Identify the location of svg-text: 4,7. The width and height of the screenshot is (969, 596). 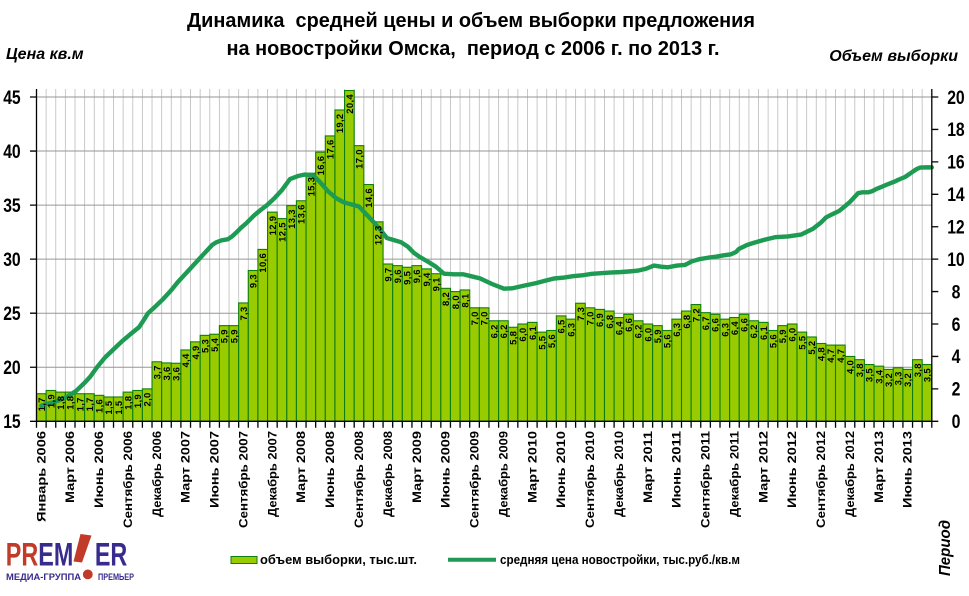
(841, 356).